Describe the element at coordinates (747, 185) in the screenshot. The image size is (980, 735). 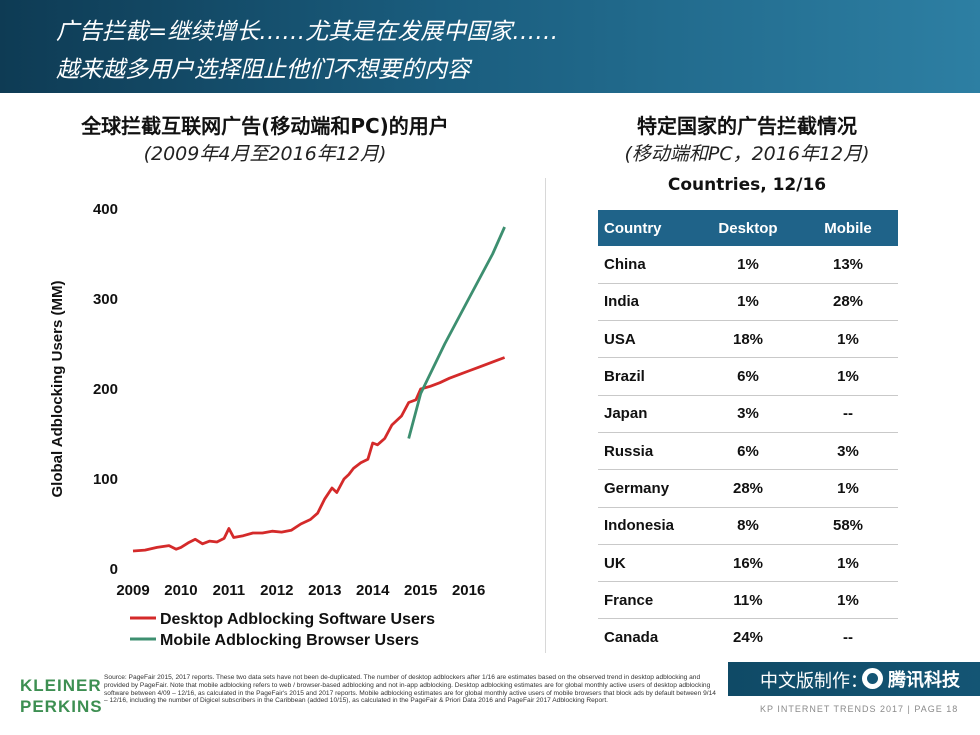
I see `table-caption: Countries, 12/16` at that location.